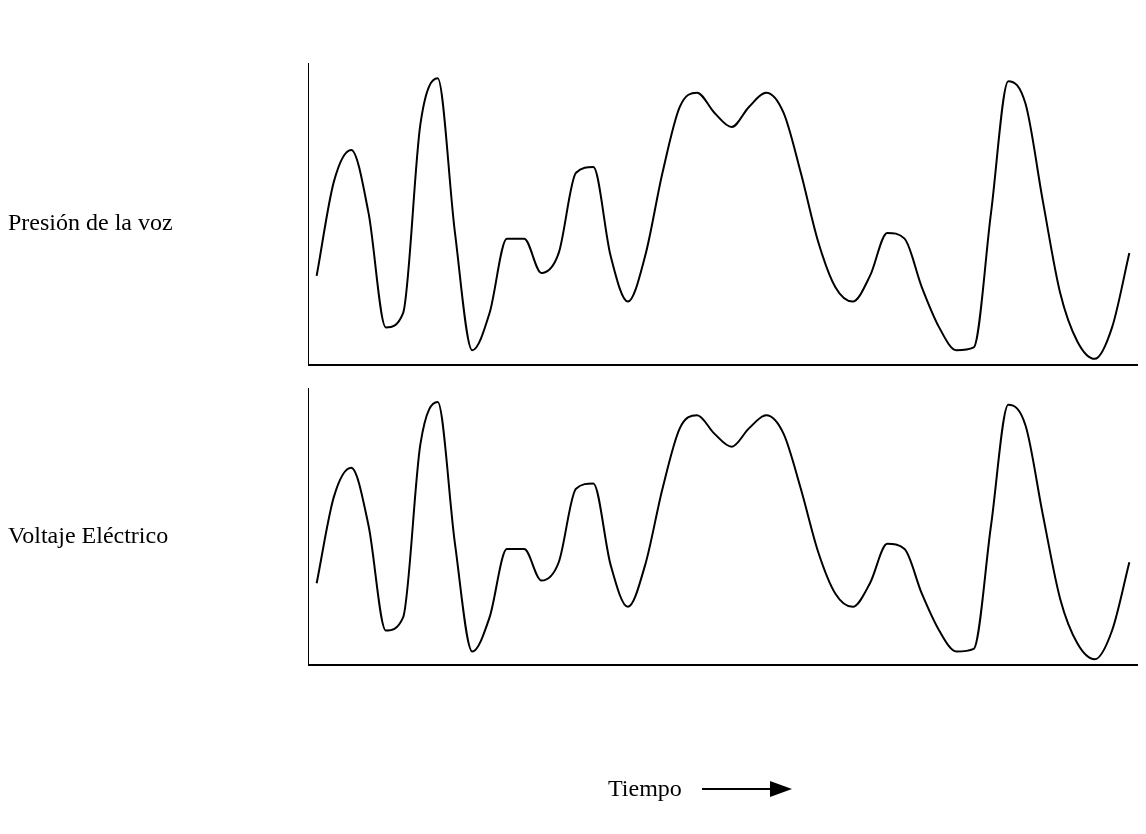 This screenshot has width=1146, height=834. Describe the element at coordinates (91, 222) in the screenshot. I see `y-axis-title: Presión de la voz` at that location.